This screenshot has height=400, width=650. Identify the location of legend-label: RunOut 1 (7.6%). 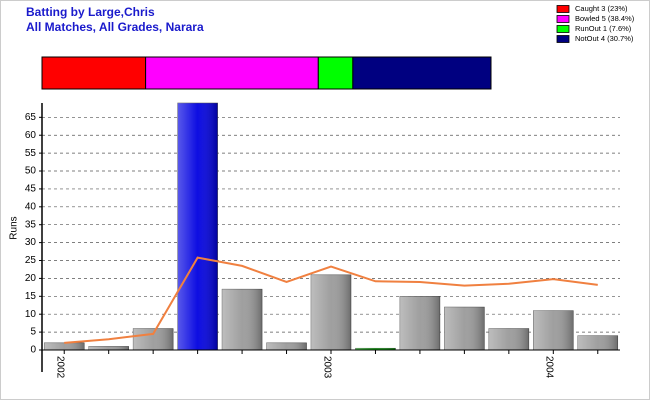
(603, 28).